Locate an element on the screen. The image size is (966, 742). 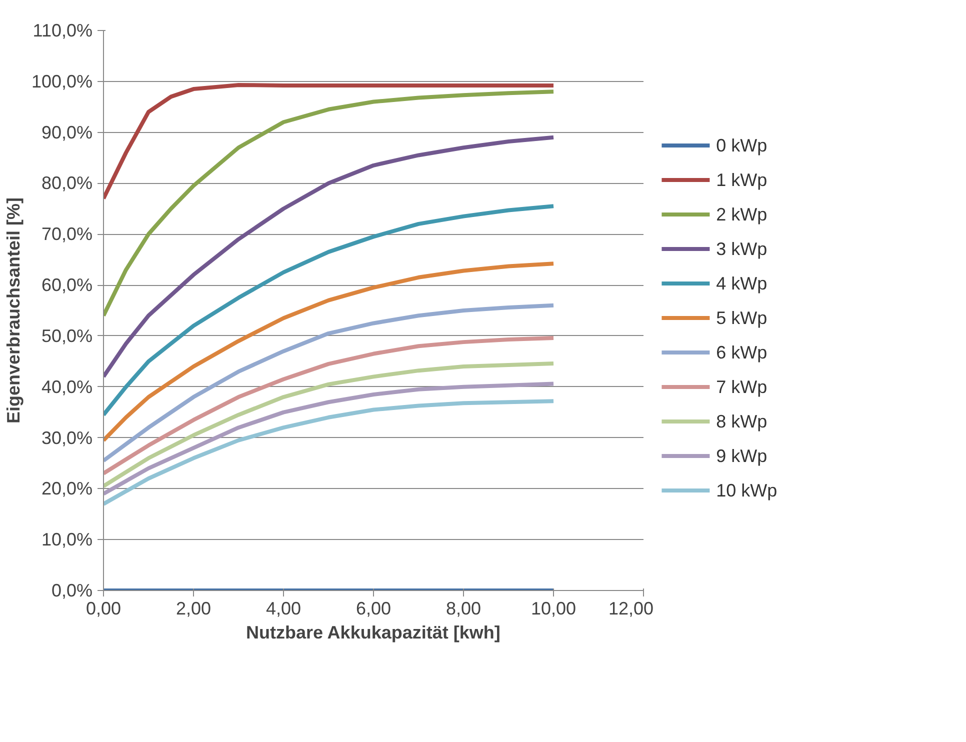
legend-label: 6 kWp is located at coordinates (742, 352).